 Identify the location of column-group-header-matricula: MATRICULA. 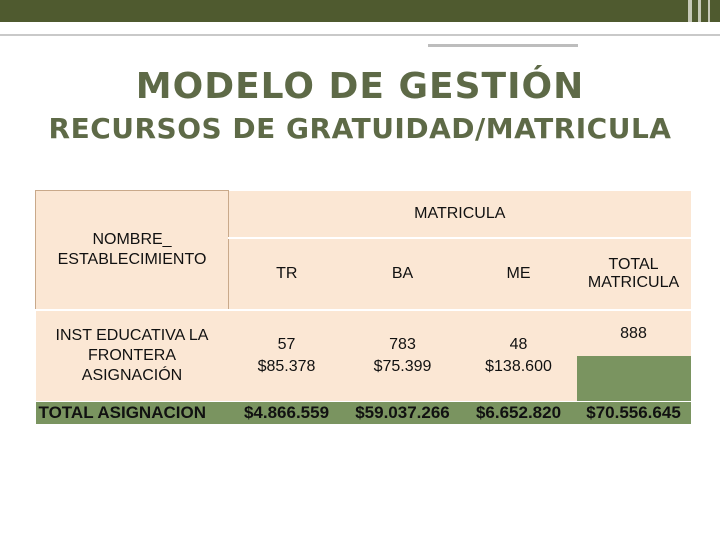
(459, 214).